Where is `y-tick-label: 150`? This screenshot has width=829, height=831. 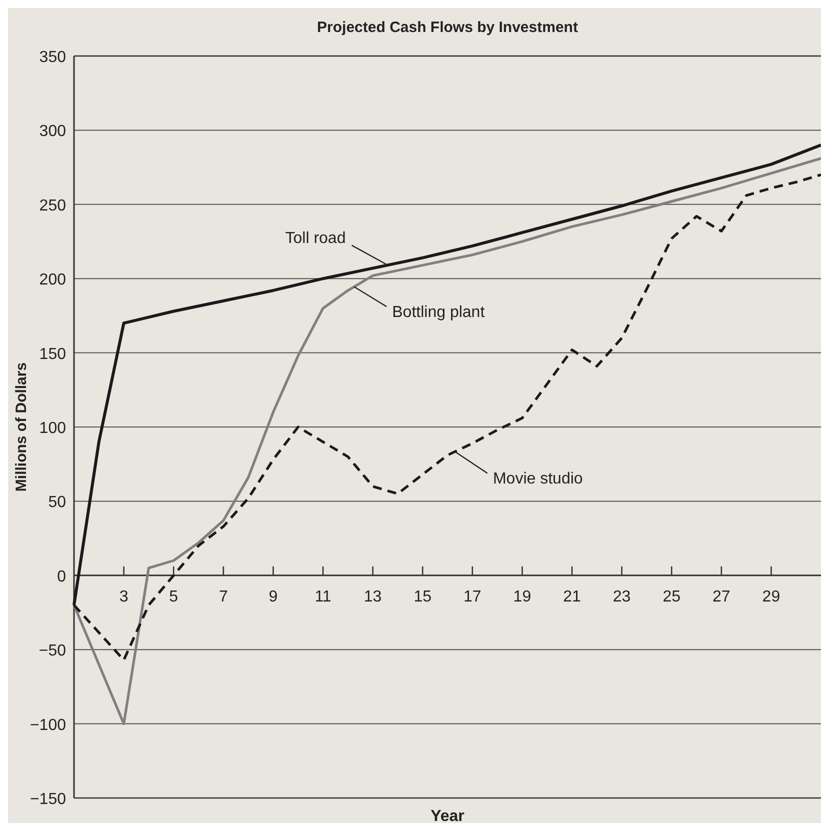 y-tick-label: 150 is located at coordinates (52, 354).